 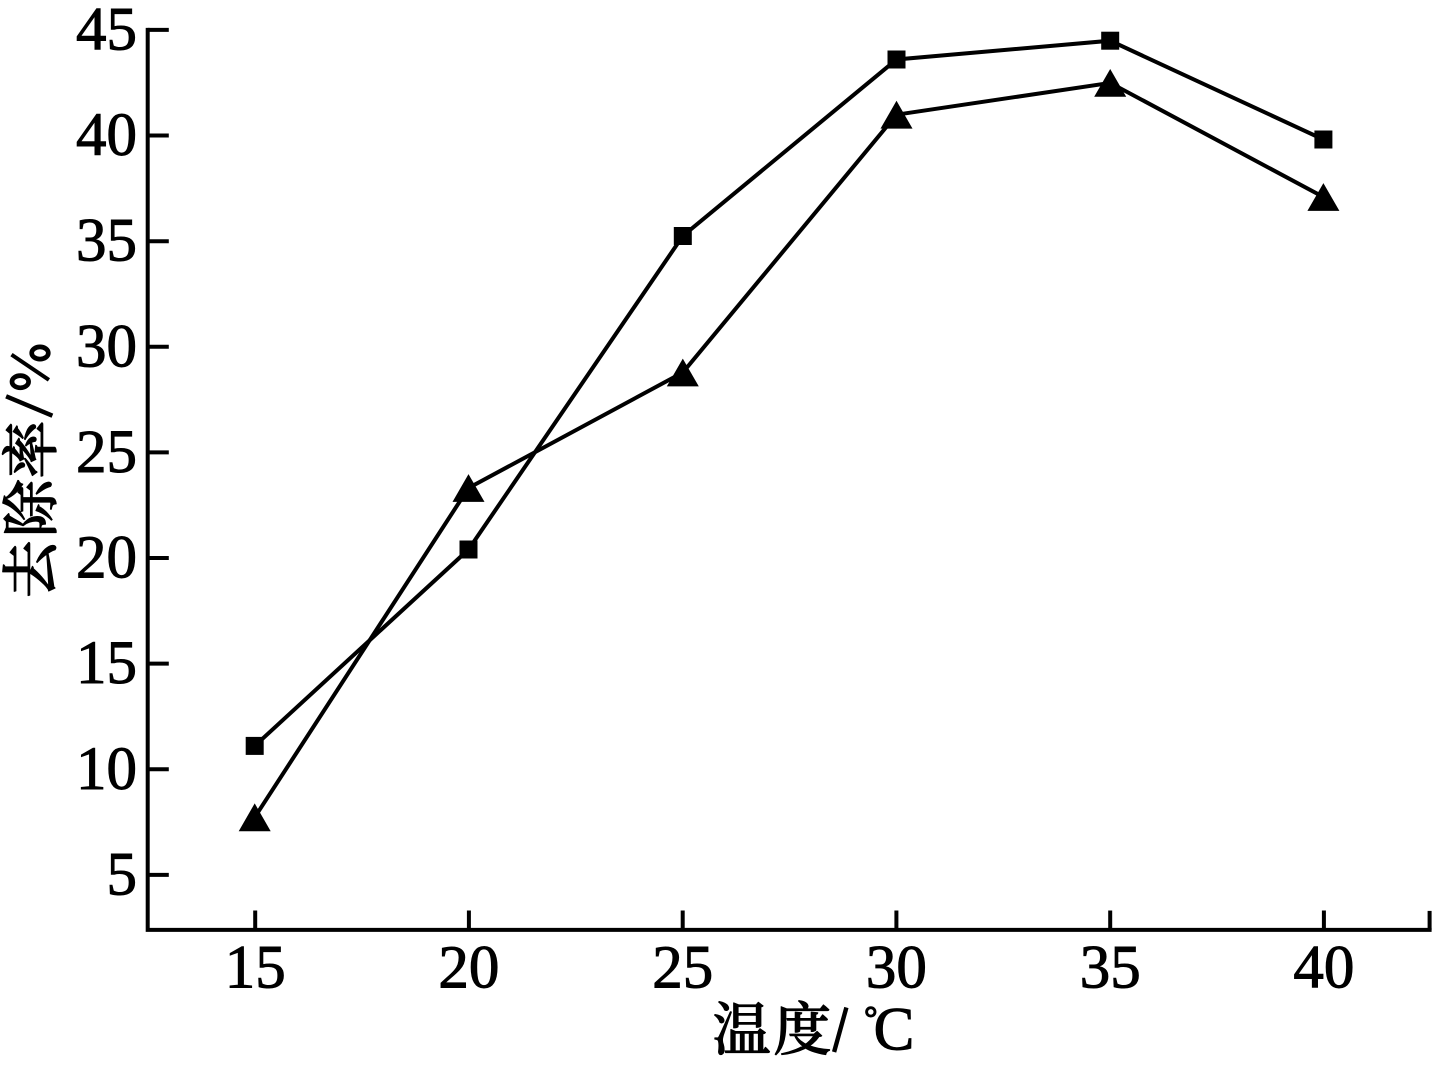 What do you see at coordinates (894, 1030) in the screenshot?
I see `svg-text: C` at bounding box center [894, 1030].